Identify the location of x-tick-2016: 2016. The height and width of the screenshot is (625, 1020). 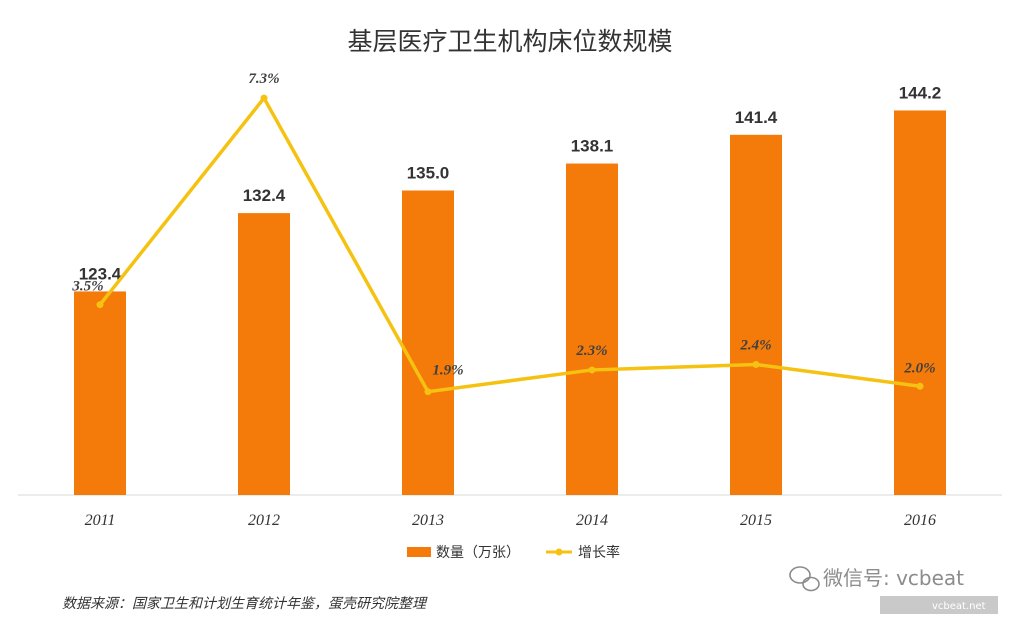
(920, 520).